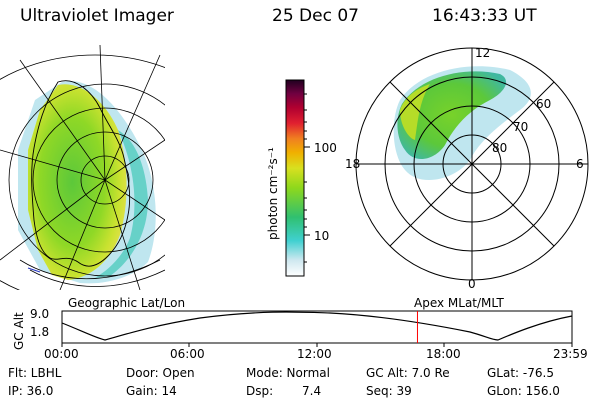 The height and width of the screenshot is (400, 600). Describe the element at coordinates (443, 354) in the screenshot. I see `timeline-x-tick-1800: 18:00` at that location.